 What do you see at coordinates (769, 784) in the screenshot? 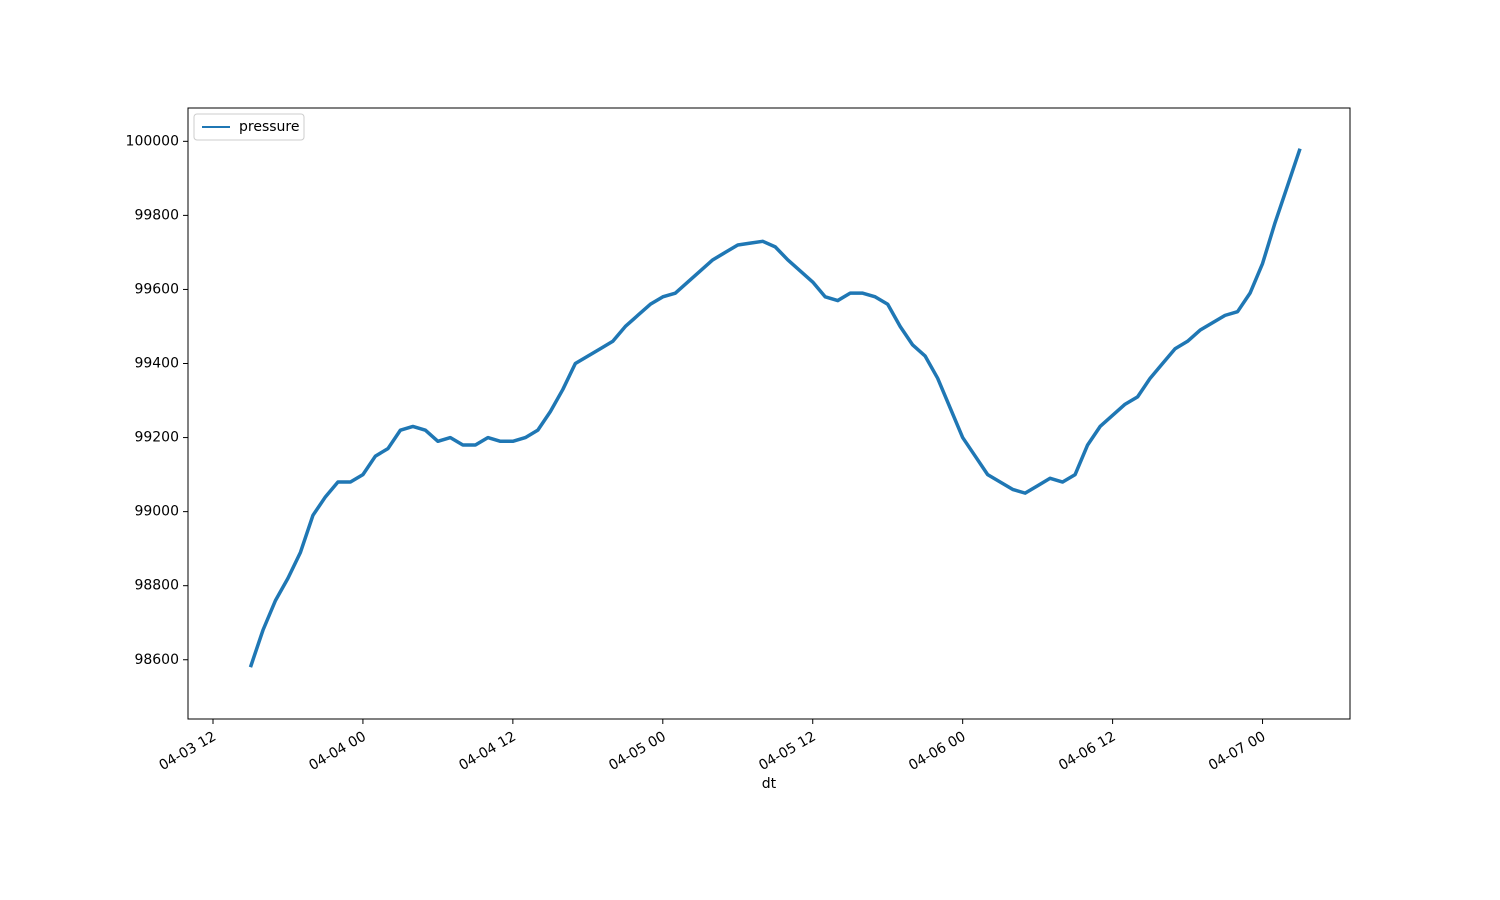
I see `x-axis-label: dt` at bounding box center [769, 784].